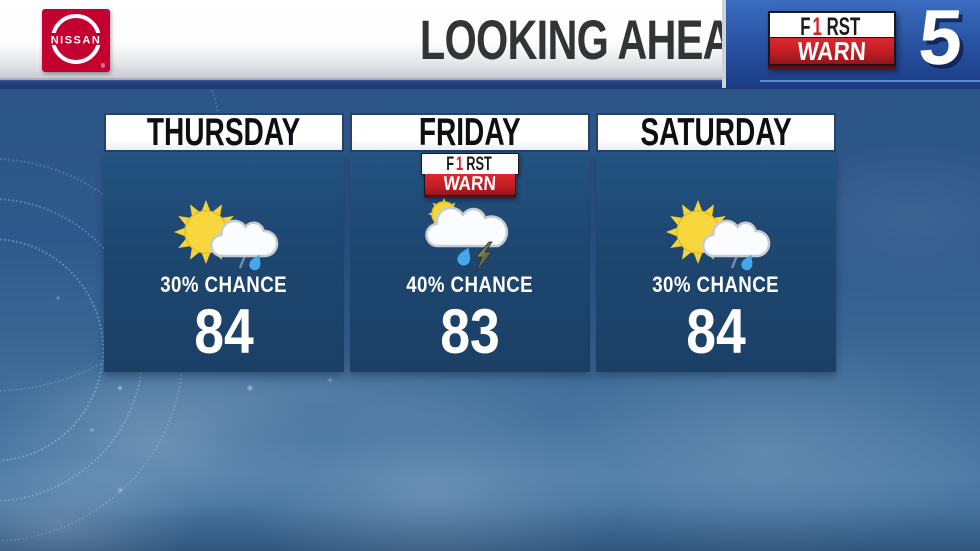  I want to click on day-body: F1 RST WARN, so click(470, 262).